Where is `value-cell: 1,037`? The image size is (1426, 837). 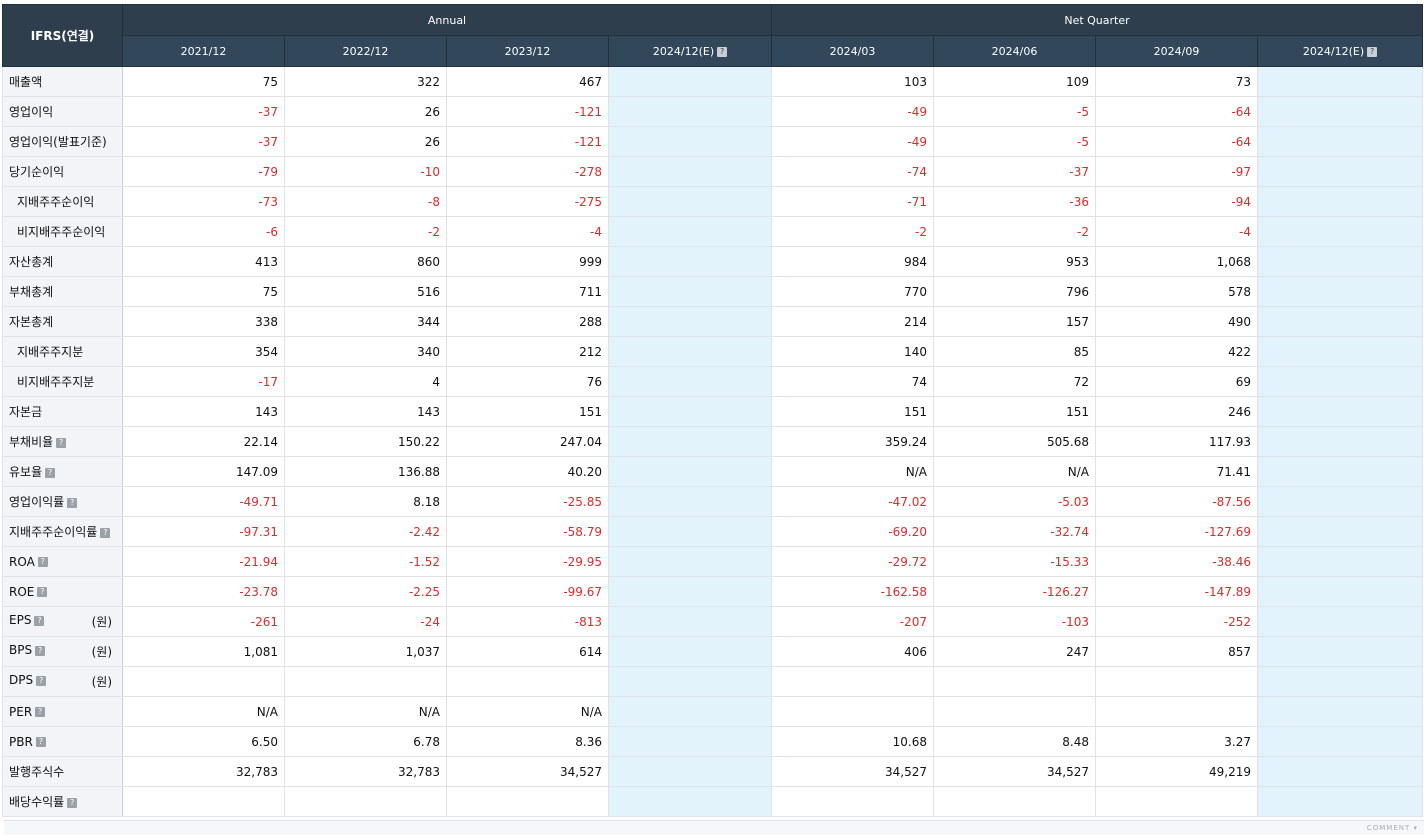 value-cell: 1,037 is located at coordinates (365, 651).